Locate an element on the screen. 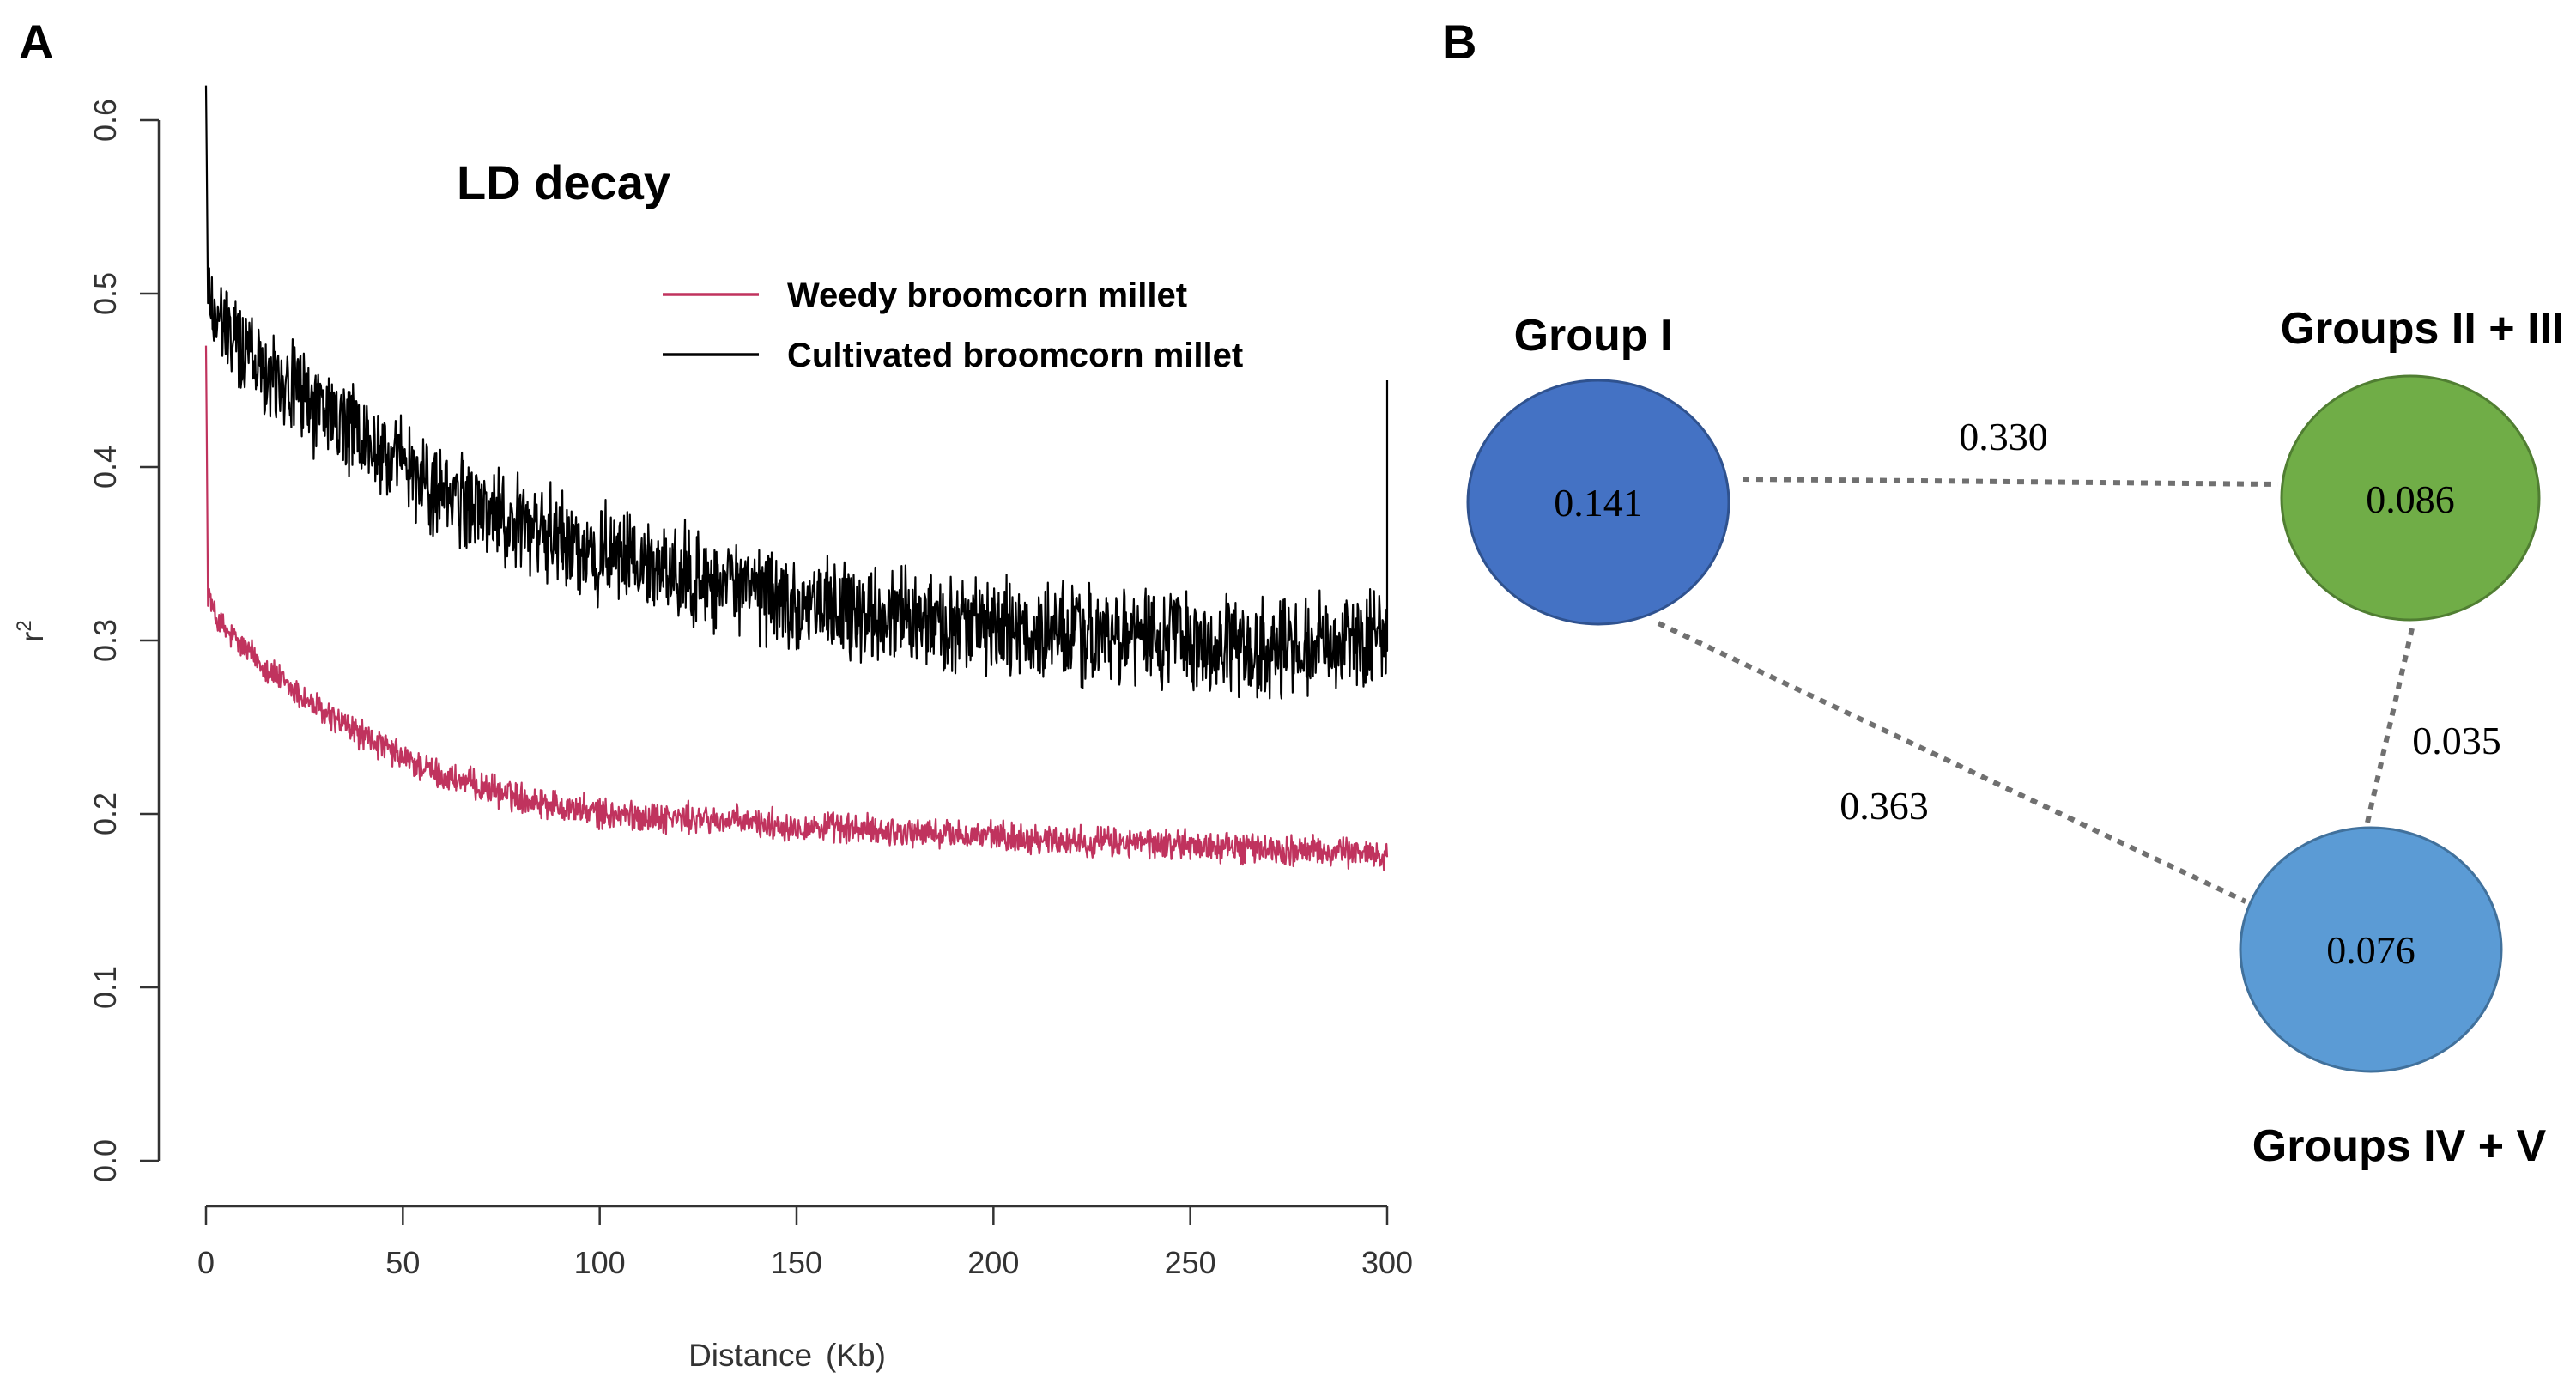 This screenshot has width=2576, height=1378. x-ticks: 0 50 100 150 200 250 300 is located at coordinates (805, 1243).